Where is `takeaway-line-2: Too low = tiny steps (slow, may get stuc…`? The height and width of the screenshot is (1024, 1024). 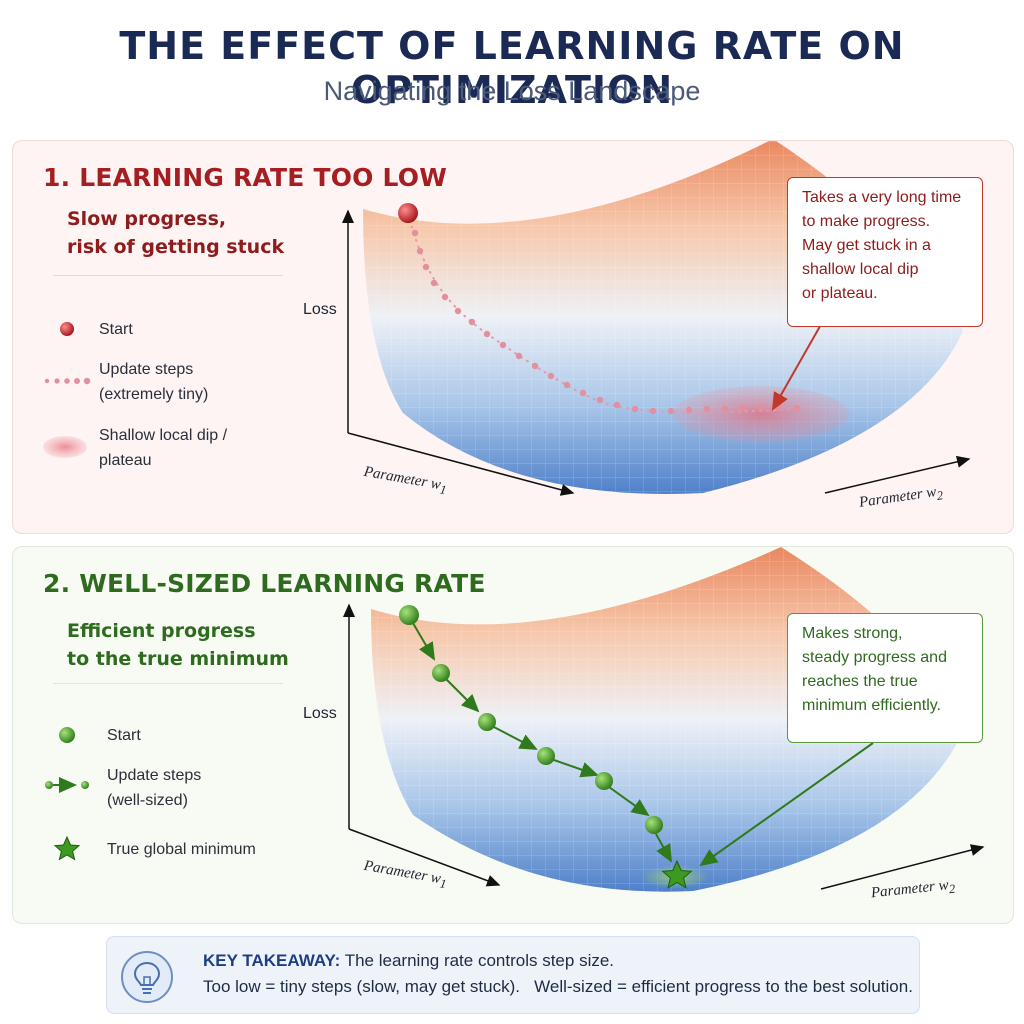
takeaway-line-2: Too low = tiny steps (slow, may get stuc… is located at coordinates (558, 986).